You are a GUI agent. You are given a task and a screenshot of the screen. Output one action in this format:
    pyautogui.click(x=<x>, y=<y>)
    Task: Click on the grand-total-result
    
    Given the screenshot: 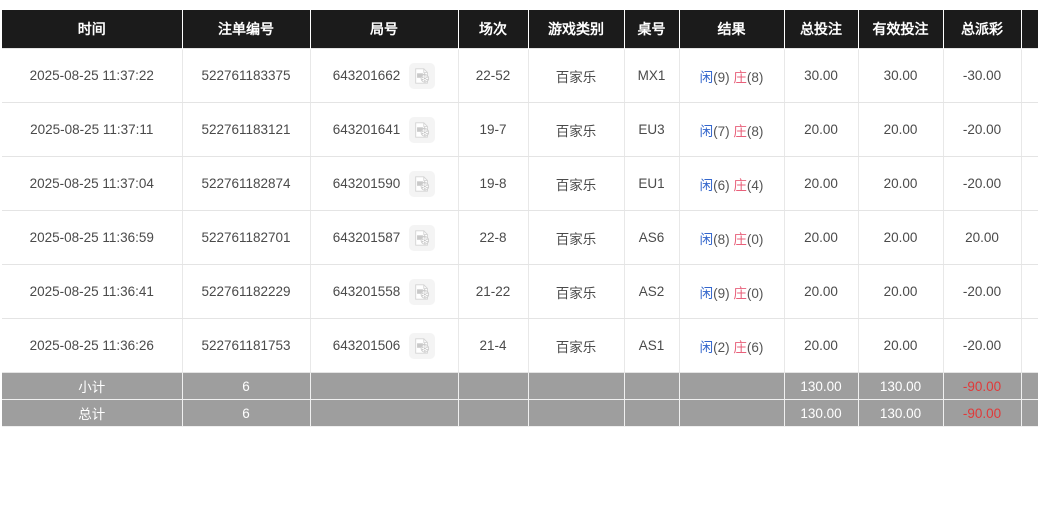 What is the action you would take?
    pyautogui.click(x=732, y=413)
    